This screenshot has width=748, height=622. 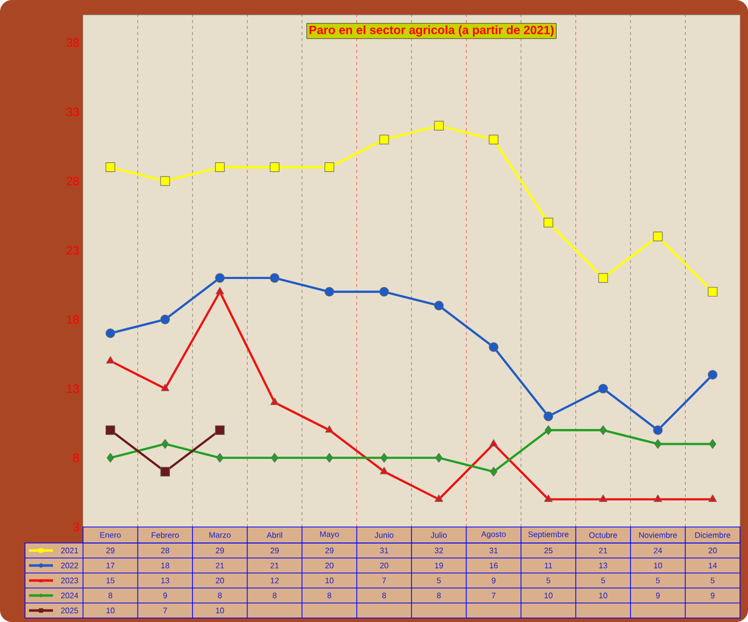 What do you see at coordinates (274, 535) in the screenshot?
I see `x-tick-label: Abril` at bounding box center [274, 535].